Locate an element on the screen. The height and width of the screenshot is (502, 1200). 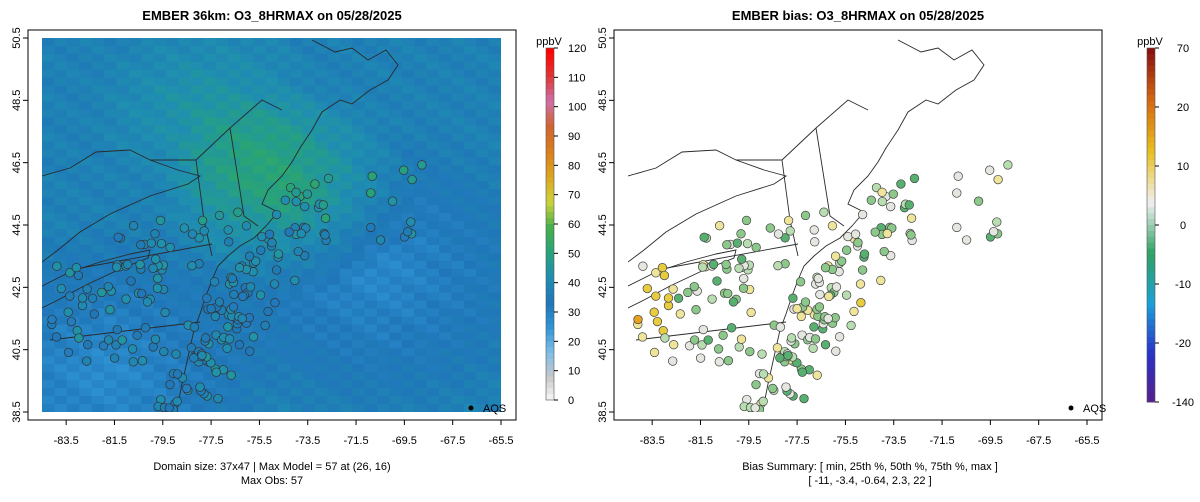
colorbar-tick-label: 90 is located at coordinates (574, 137).